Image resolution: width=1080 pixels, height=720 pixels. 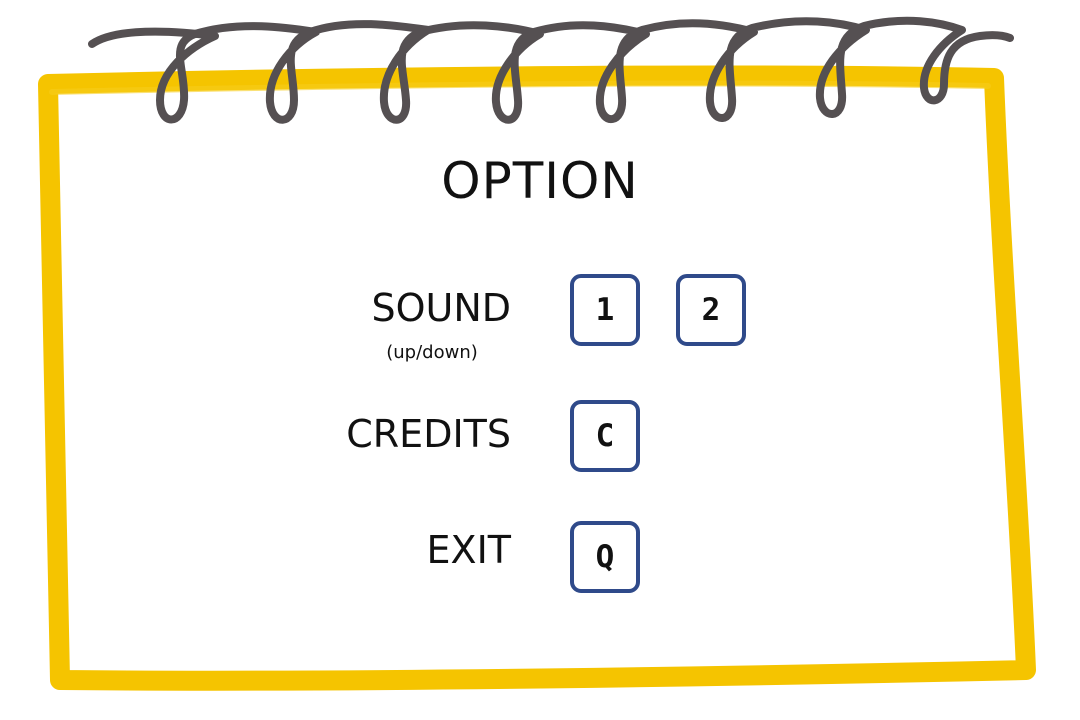 I want to click on sound-label: SOUND, so click(x=441, y=308).